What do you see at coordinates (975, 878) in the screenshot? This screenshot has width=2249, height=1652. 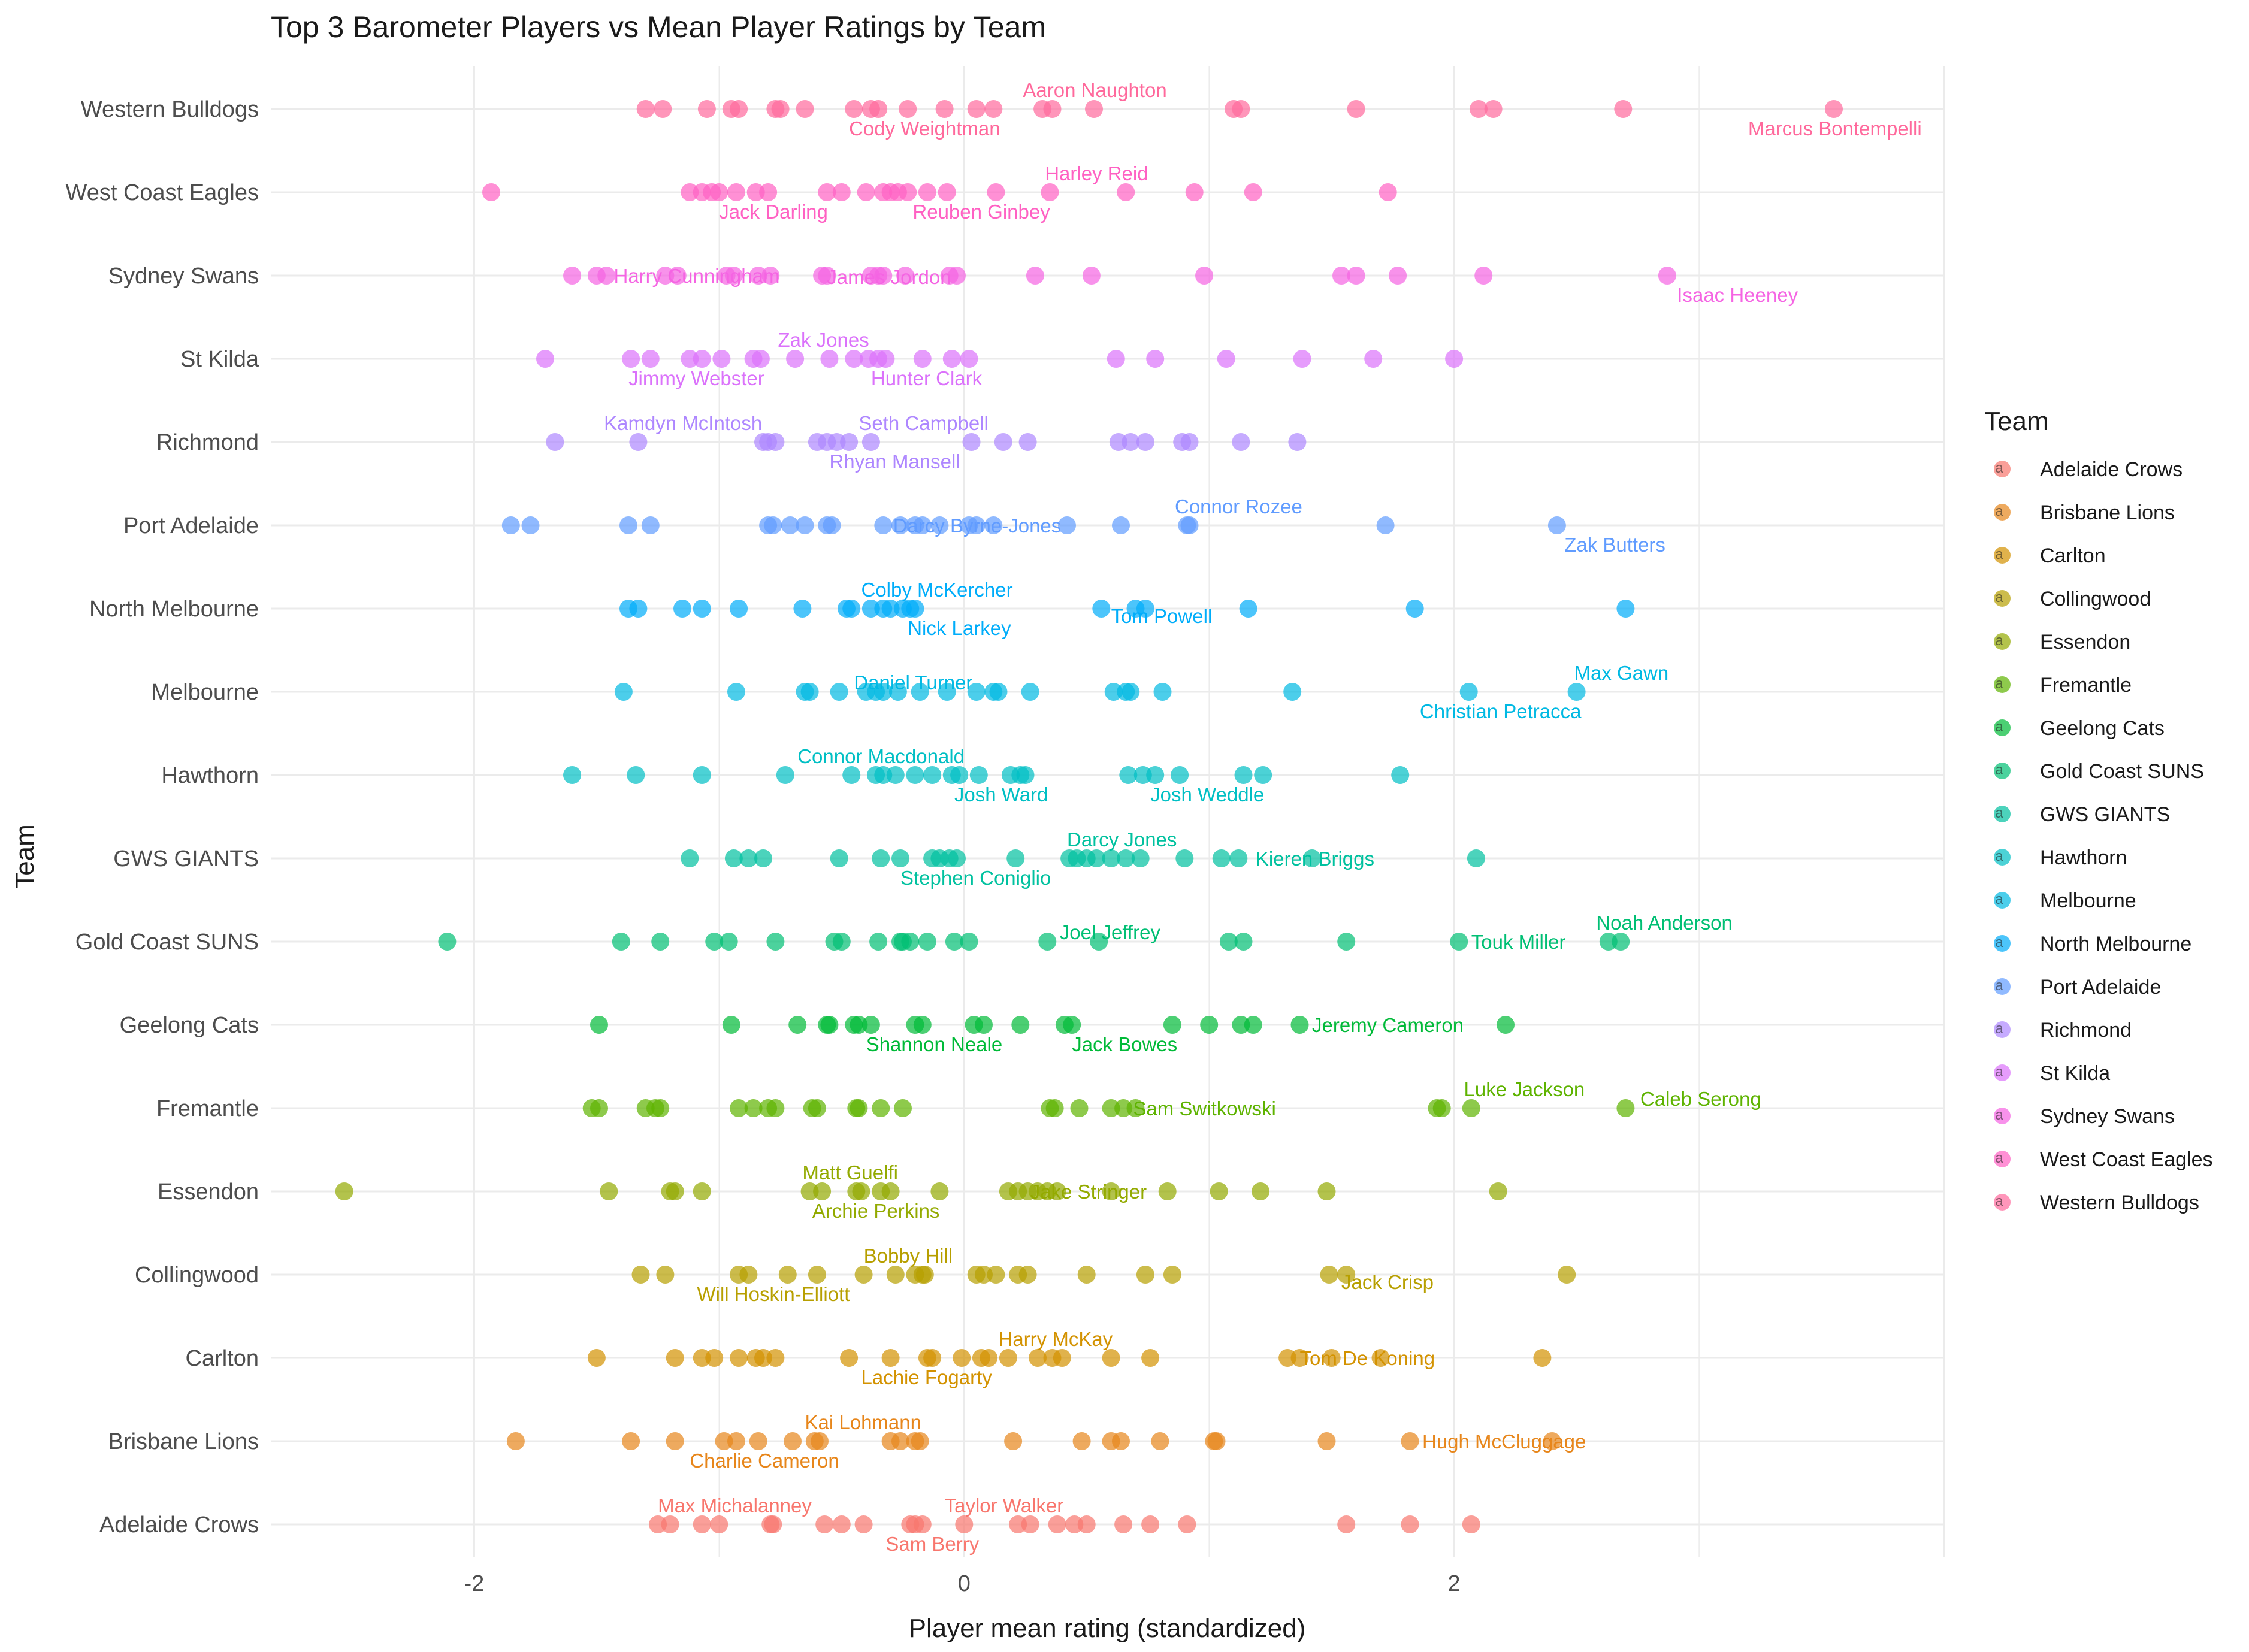 I see `annotation-stephen-coniglio: Stephen Coniglio` at bounding box center [975, 878].